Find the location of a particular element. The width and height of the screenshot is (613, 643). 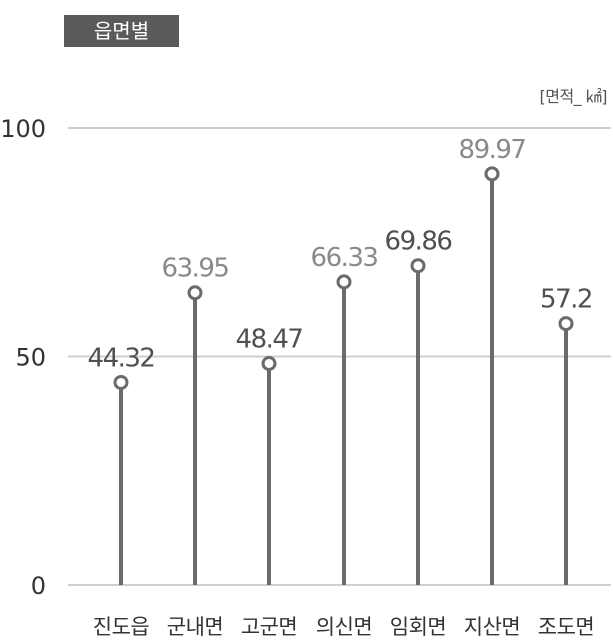

data-label: 69.86 is located at coordinates (418, 242).